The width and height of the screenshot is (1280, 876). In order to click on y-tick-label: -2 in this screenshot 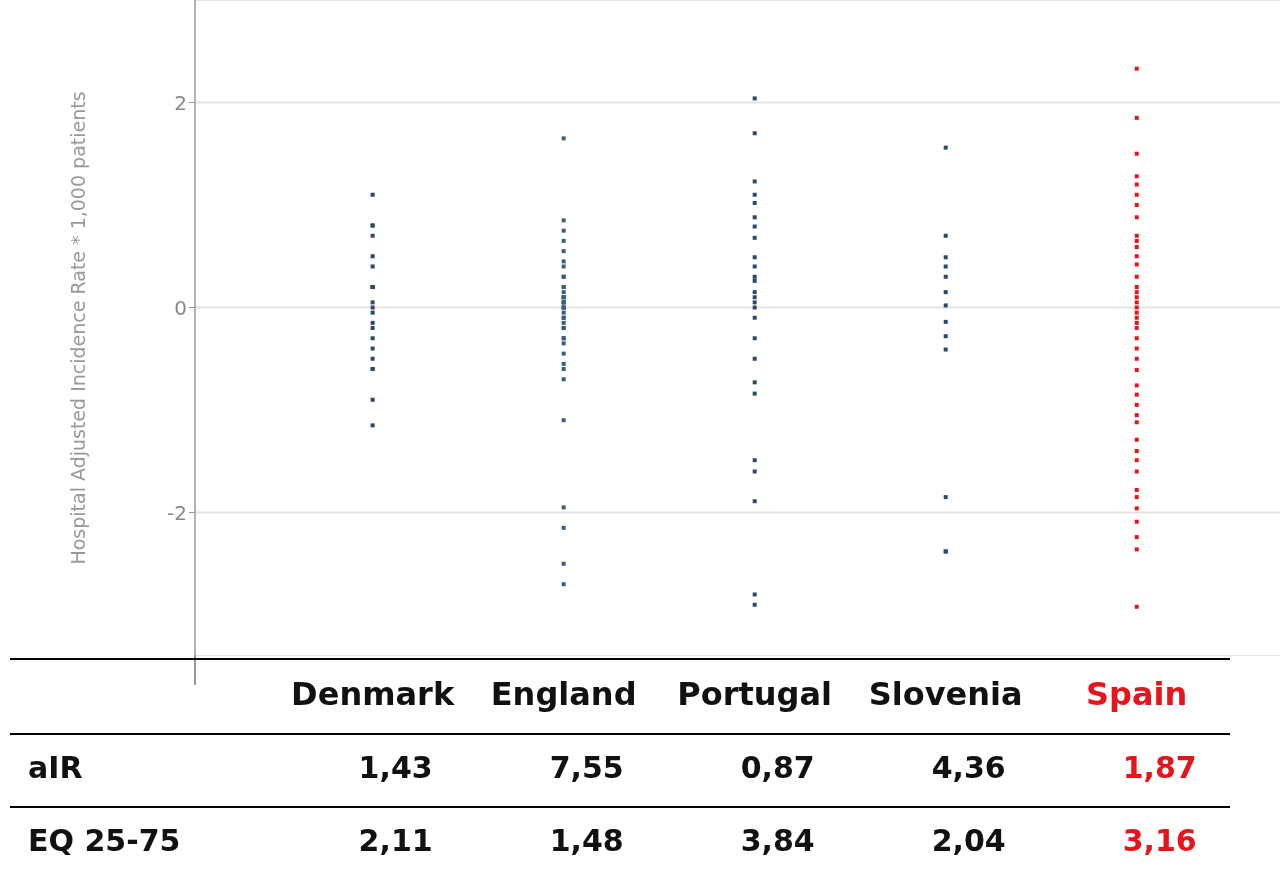, I will do `click(177, 512)`.